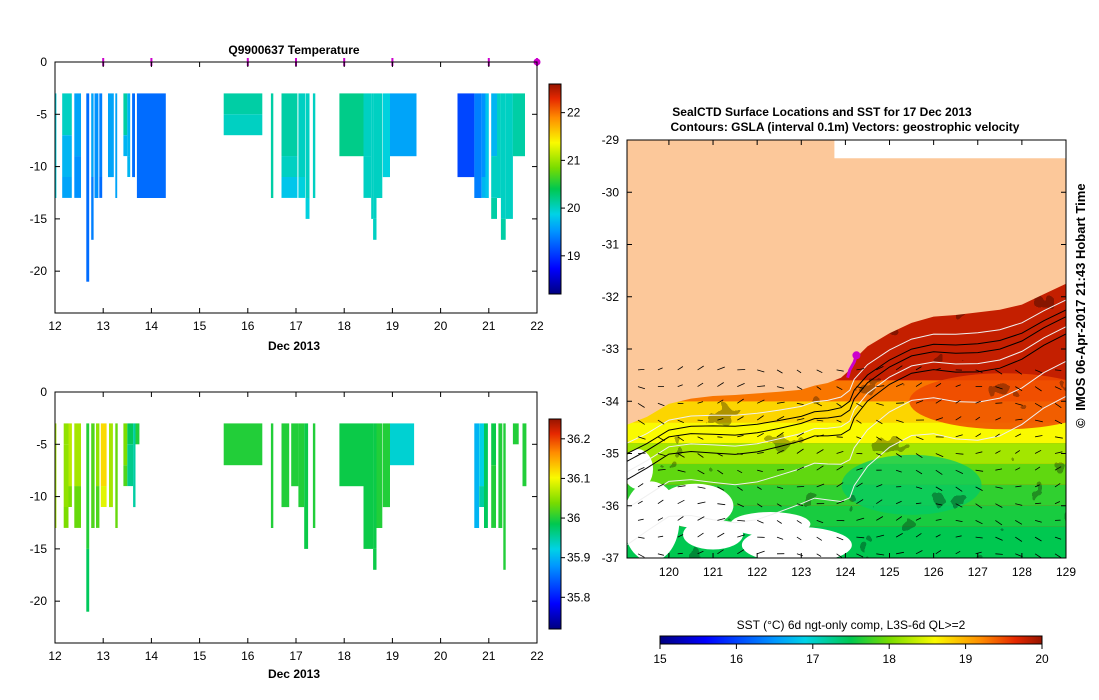 The width and height of the screenshot is (1099, 700). Describe the element at coordinates (1042, 659) in the screenshot. I see `sst-colorbar-tick-label: 20` at that location.